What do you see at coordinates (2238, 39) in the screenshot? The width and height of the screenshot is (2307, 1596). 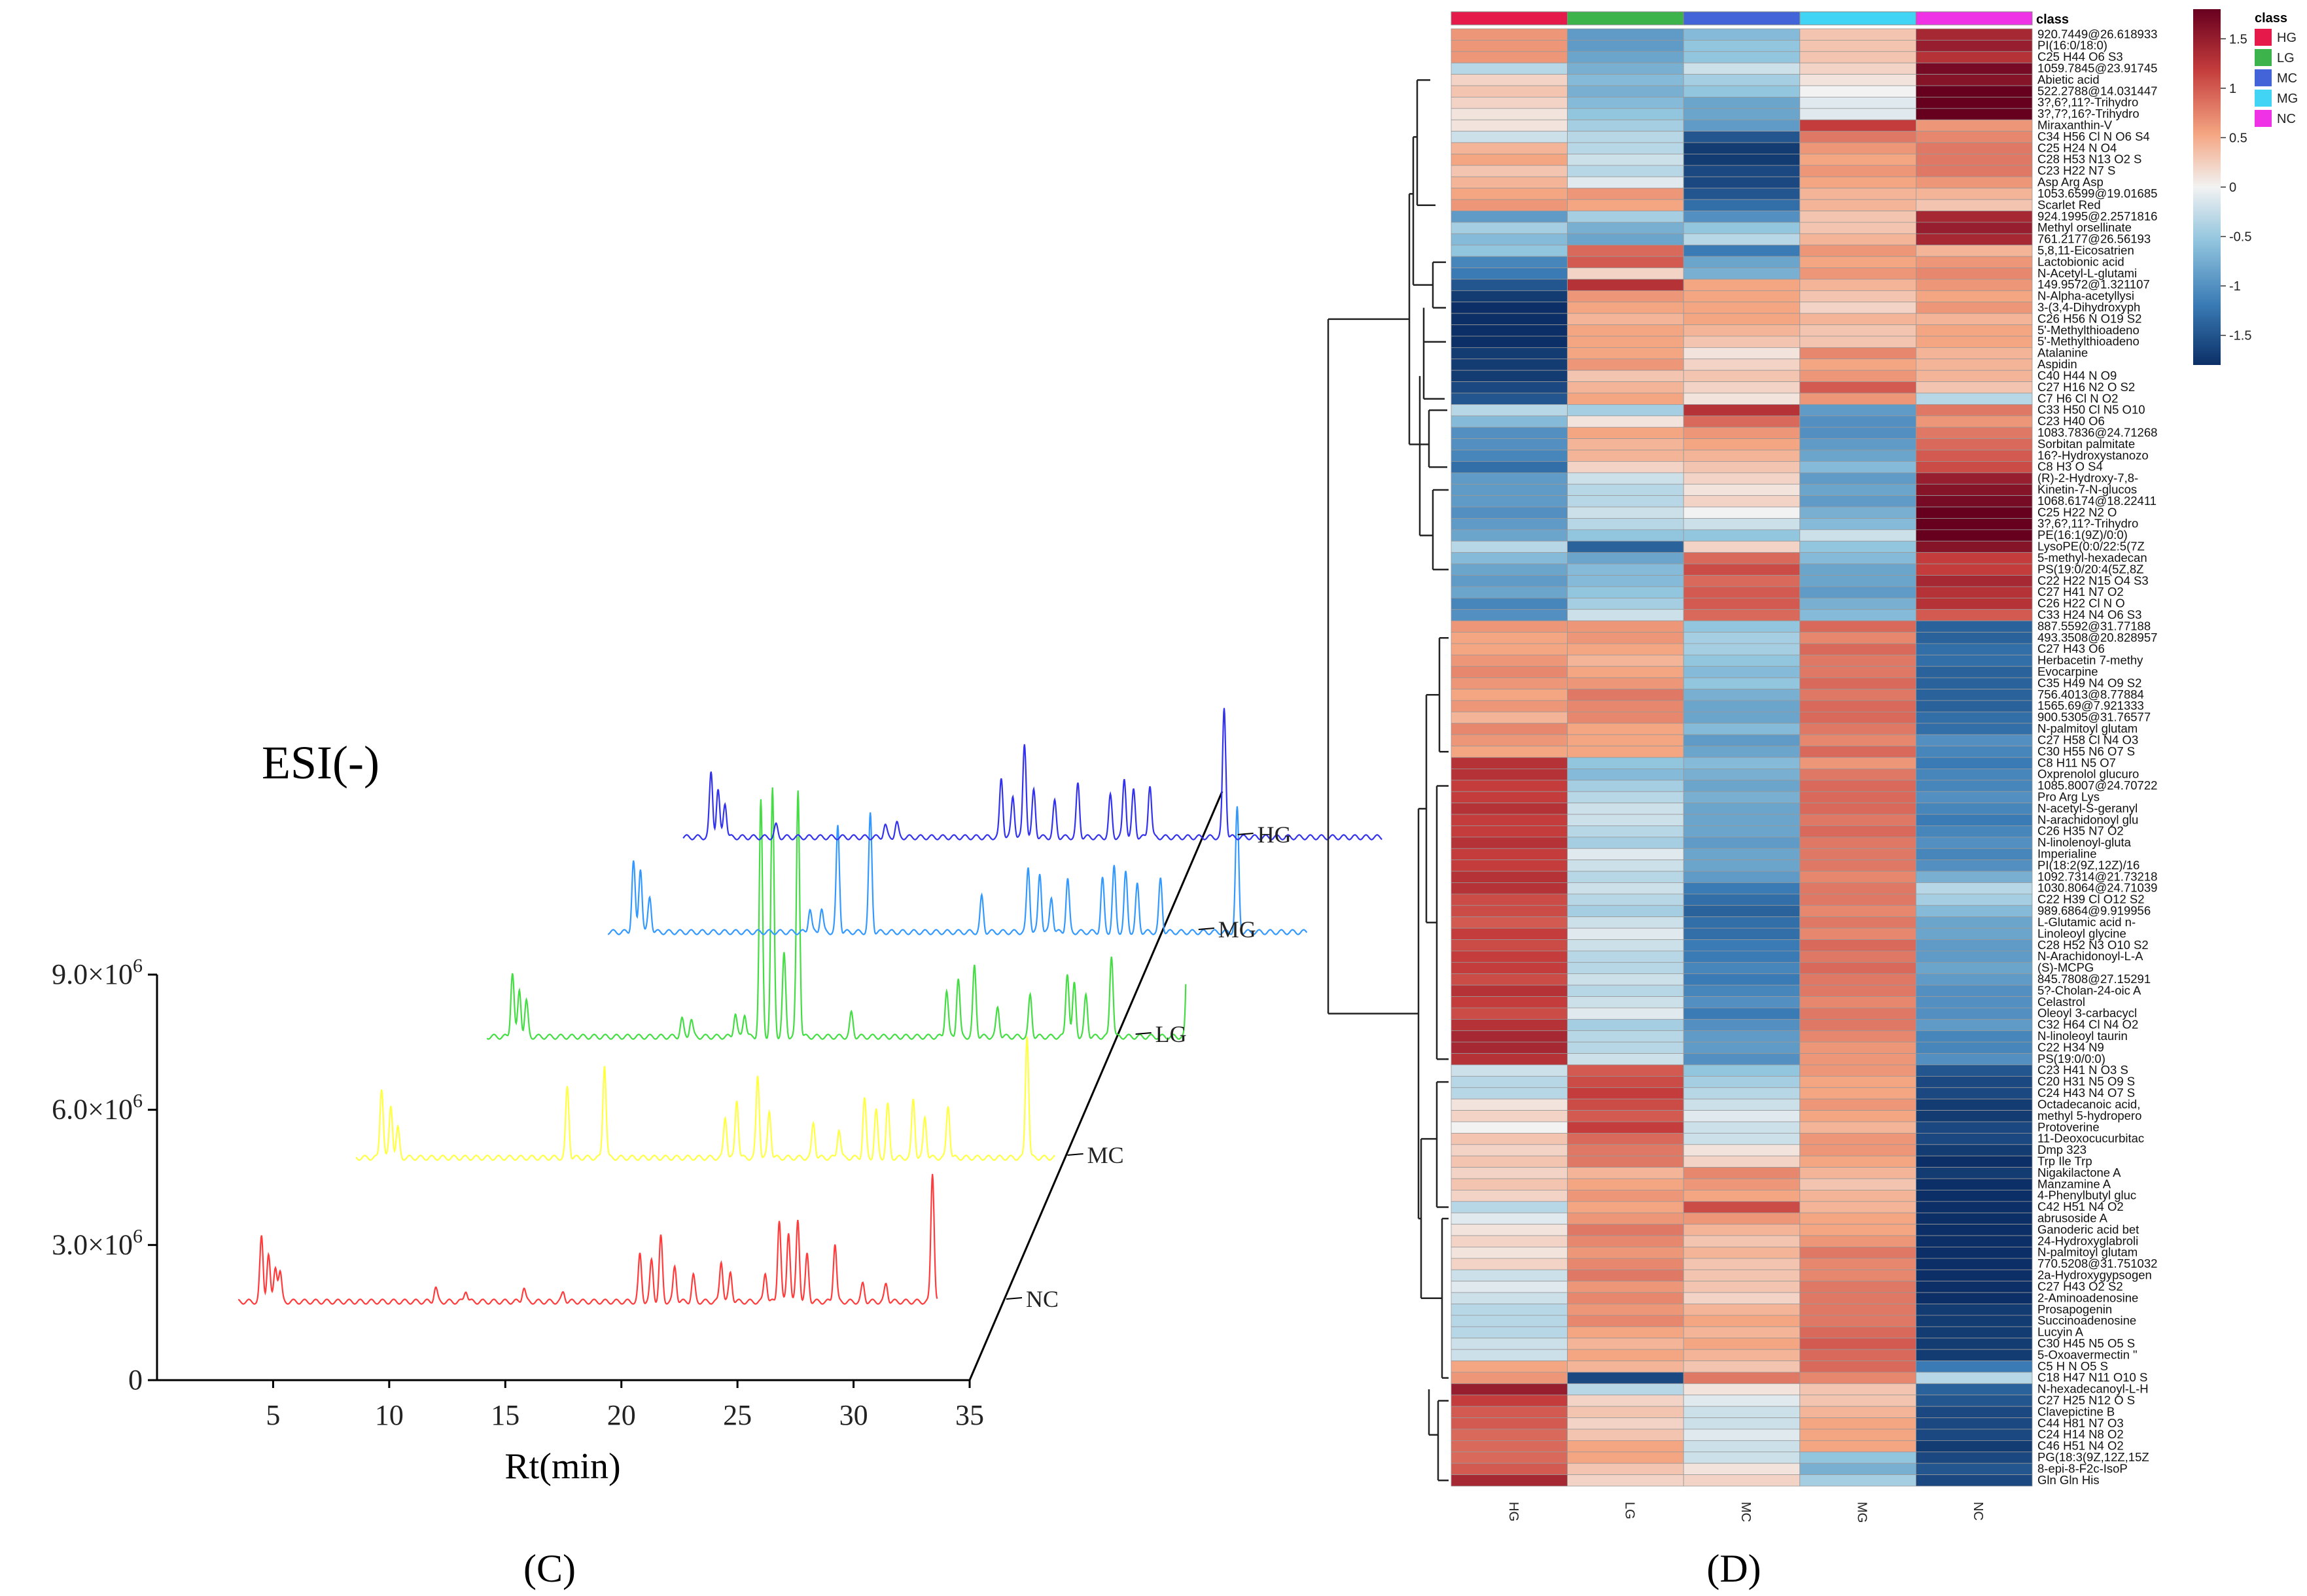 I see `colorbar-tick-label: 1.5` at bounding box center [2238, 39].